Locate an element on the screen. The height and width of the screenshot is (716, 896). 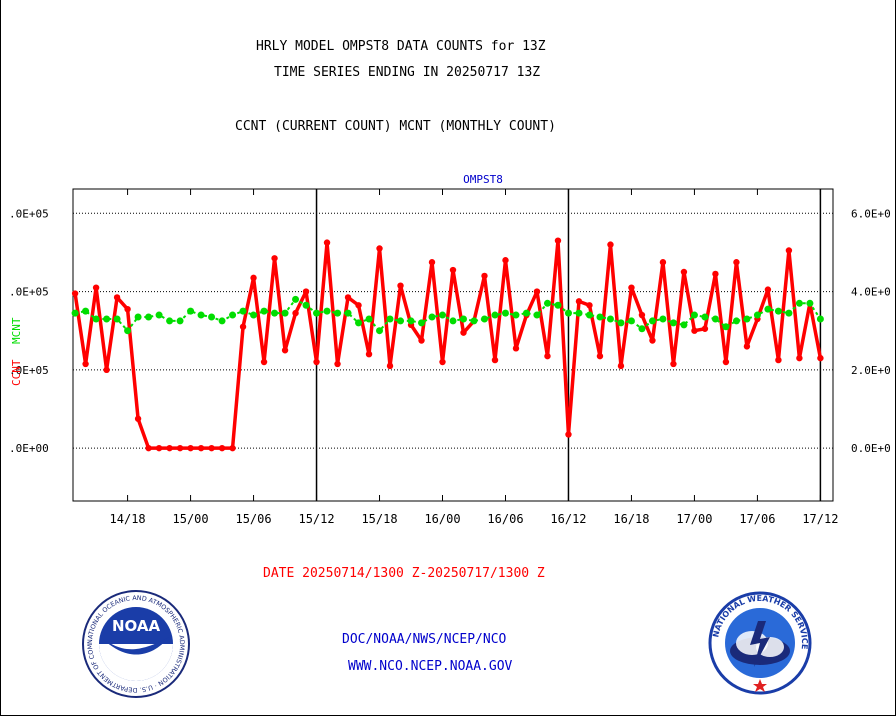
chart-title-line-2: TIME SERIES ENDING IN 20250717 13Z is located at coordinates (407, 72).